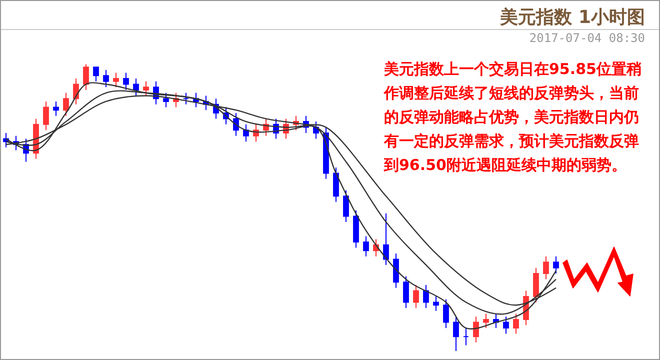 Image resolution: width=660 pixels, height=360 pixels. Describe the element at coordinates (513, 117) in the screenshot. I see `annotation: 美元指数上一个交易日在95.85位置稍作调整后延续了短线的反弹势头，当前的反弹动能略占优势，美元指数日内仍有一定的反弹需求，预计美元指数反弹到96.50附近遇阻延续中期的弱势。` at that location.